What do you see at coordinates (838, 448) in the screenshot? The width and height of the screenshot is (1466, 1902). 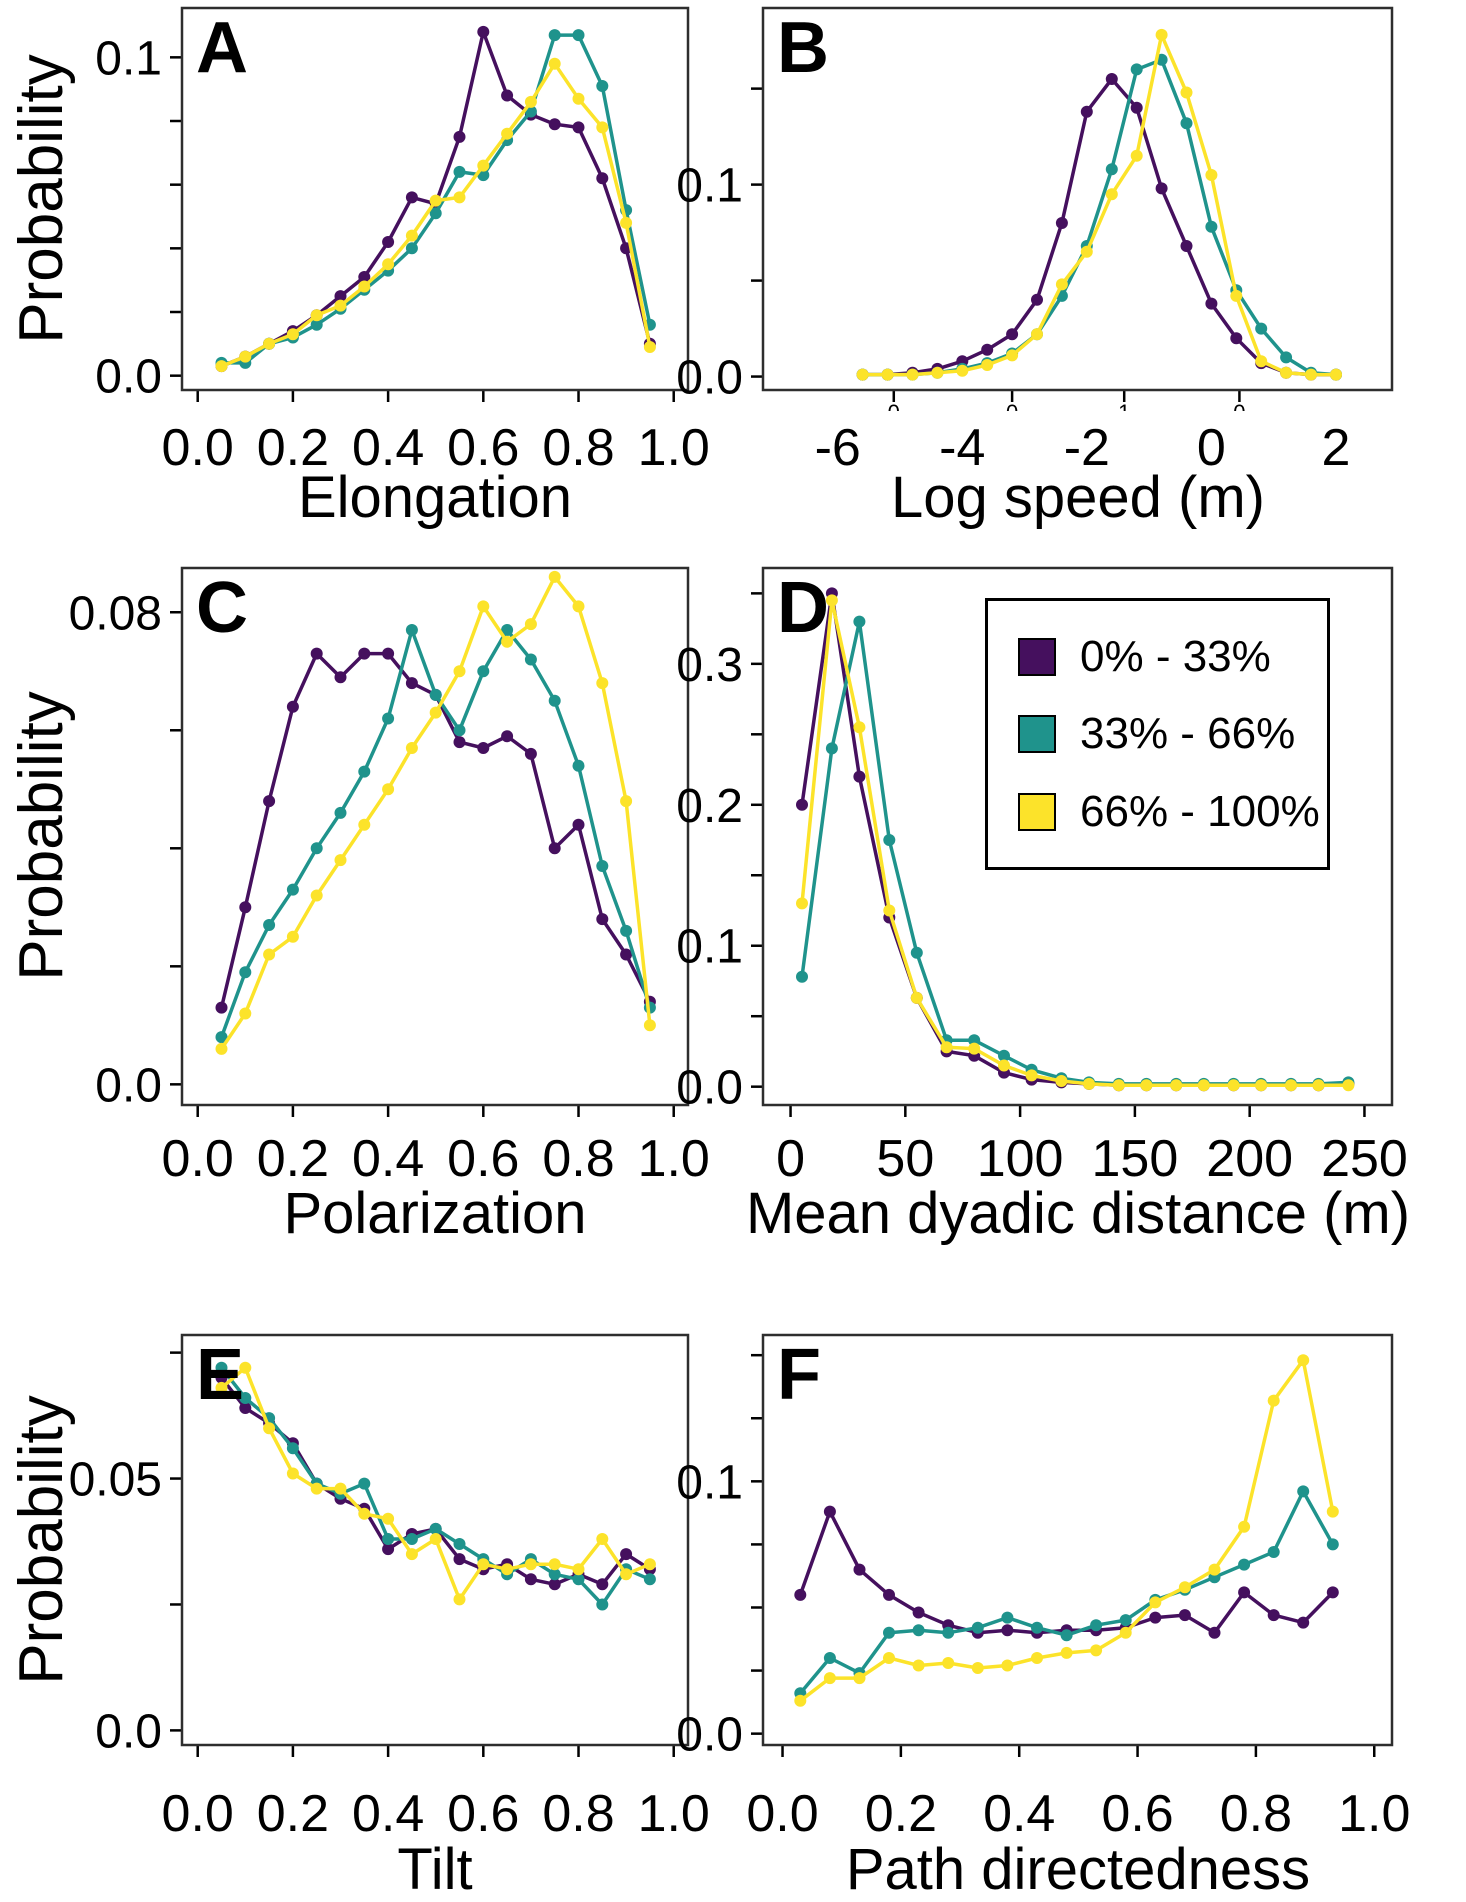 I see `x-tick-label: -6` at bounding box center [838, 448].